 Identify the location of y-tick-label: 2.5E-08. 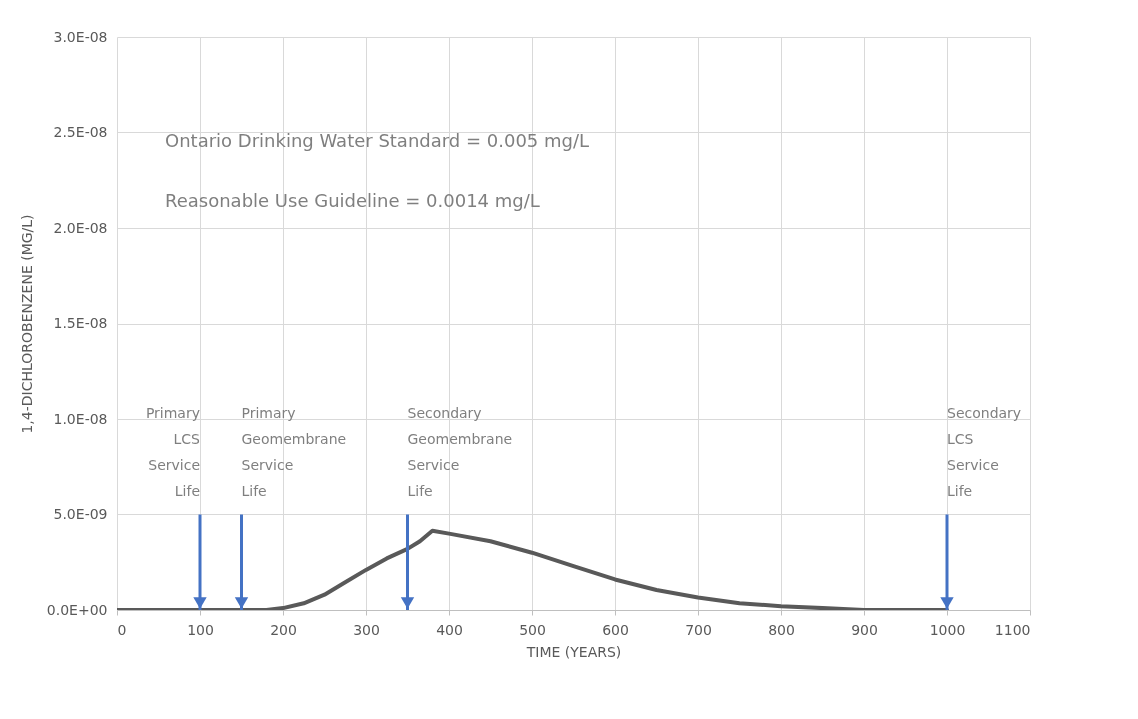
(80, 132).